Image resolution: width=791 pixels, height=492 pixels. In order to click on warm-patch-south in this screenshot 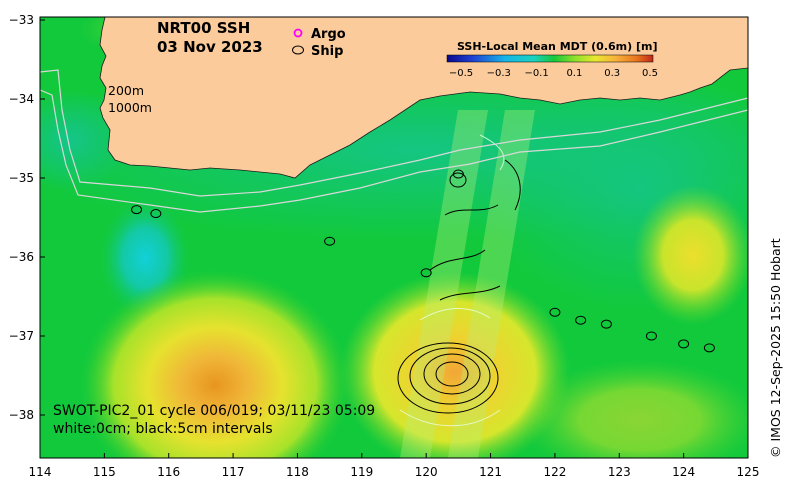, I will do `click(634, 409)`.